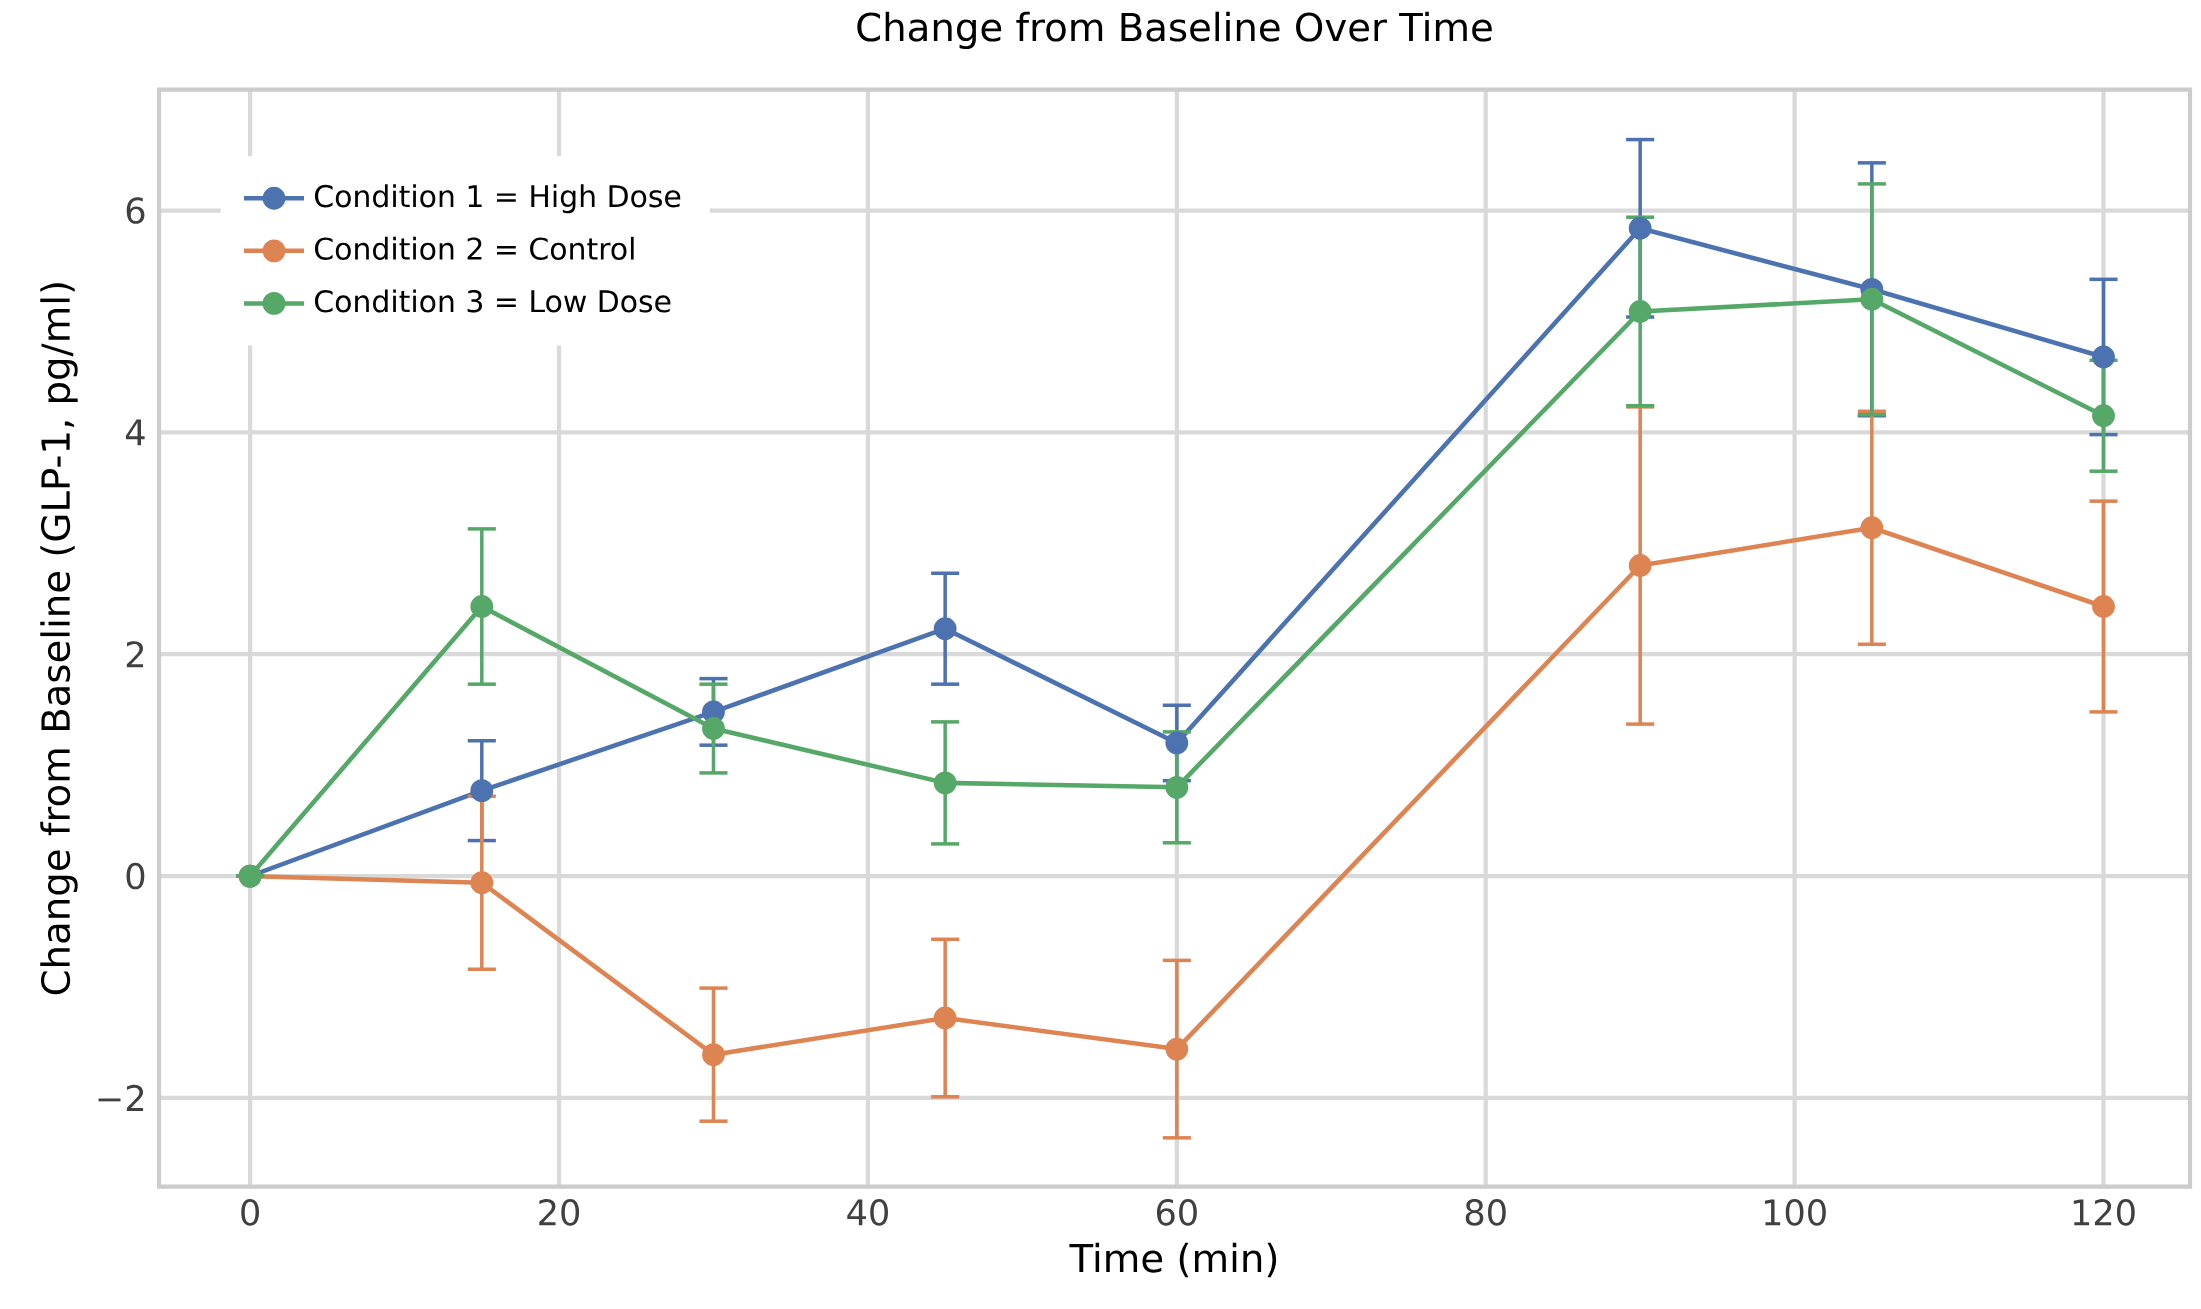 The height and width of the screenshot is (1309, 2201). Describe the element at coordinates (250, 1212) in the screenshot. I see `x-tick-label: 0` at that location.